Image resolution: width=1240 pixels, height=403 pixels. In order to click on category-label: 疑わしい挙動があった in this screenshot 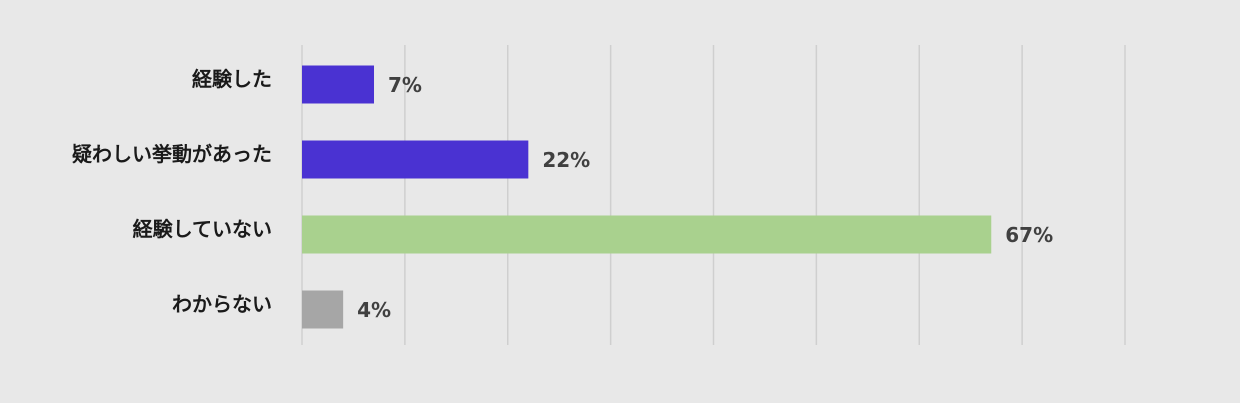, I will do `click(172, 154)`.